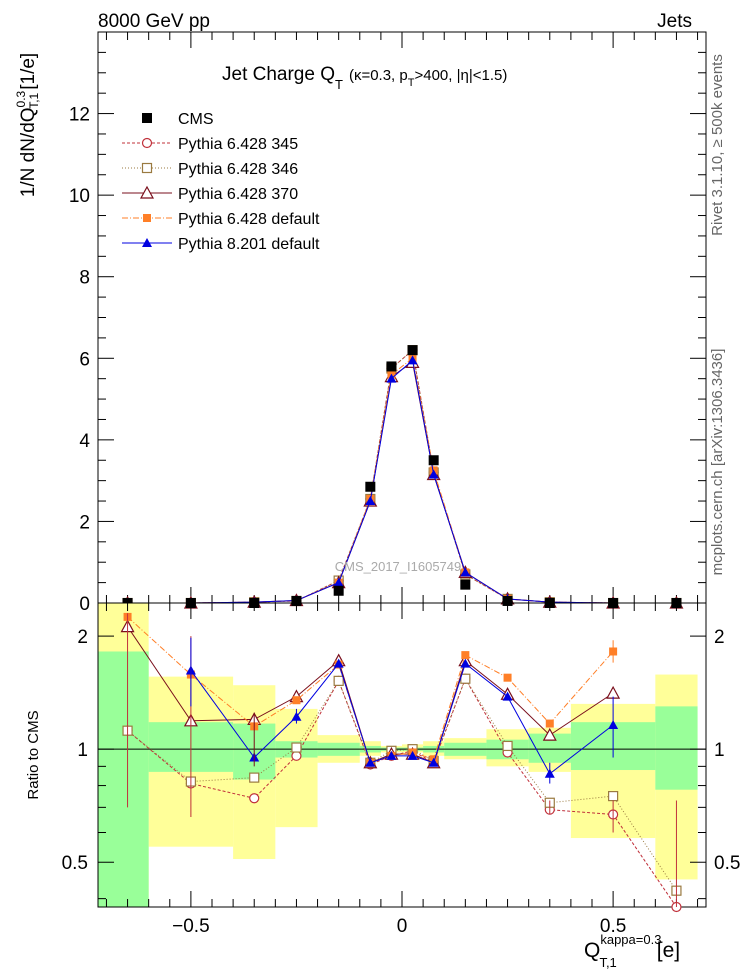  What do you see at coordinates (28, 71) in the screenshot?
I see `top-y-label-unit: [1/e]` at bounding box center [28, 71].